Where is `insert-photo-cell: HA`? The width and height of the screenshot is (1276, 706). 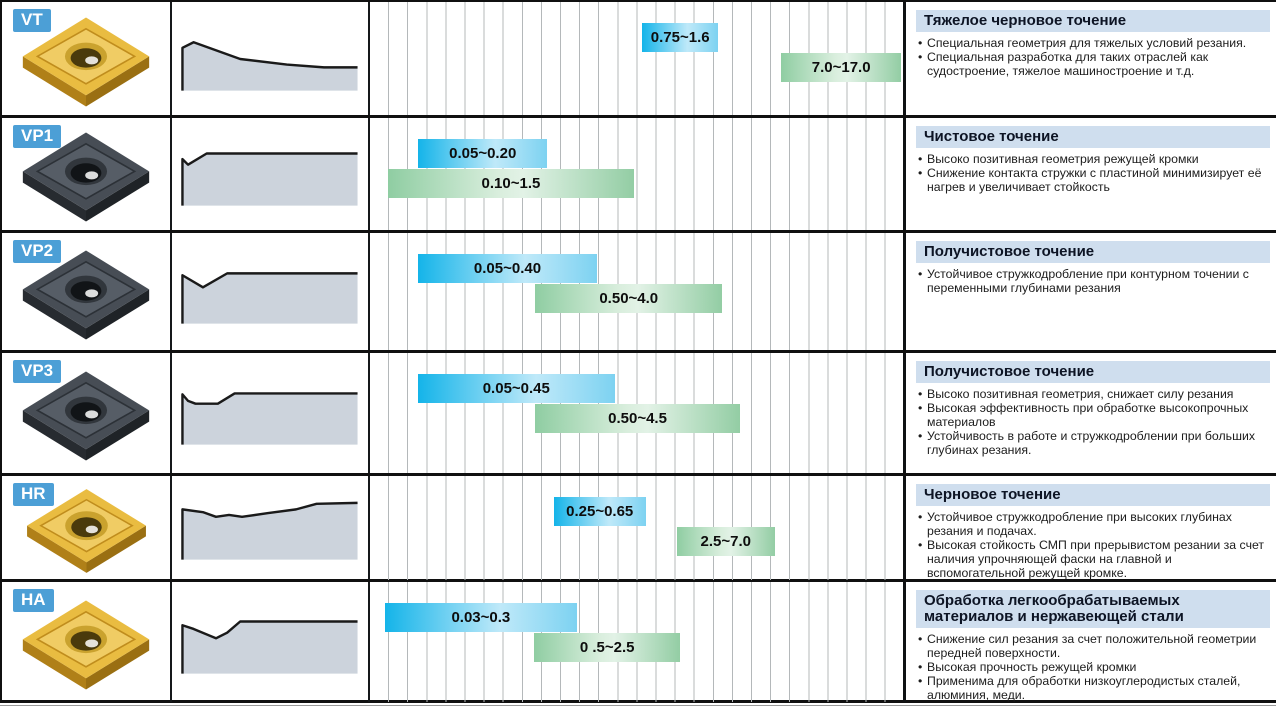 insert-photo-cell: HA is located at coordinates (87, 642).